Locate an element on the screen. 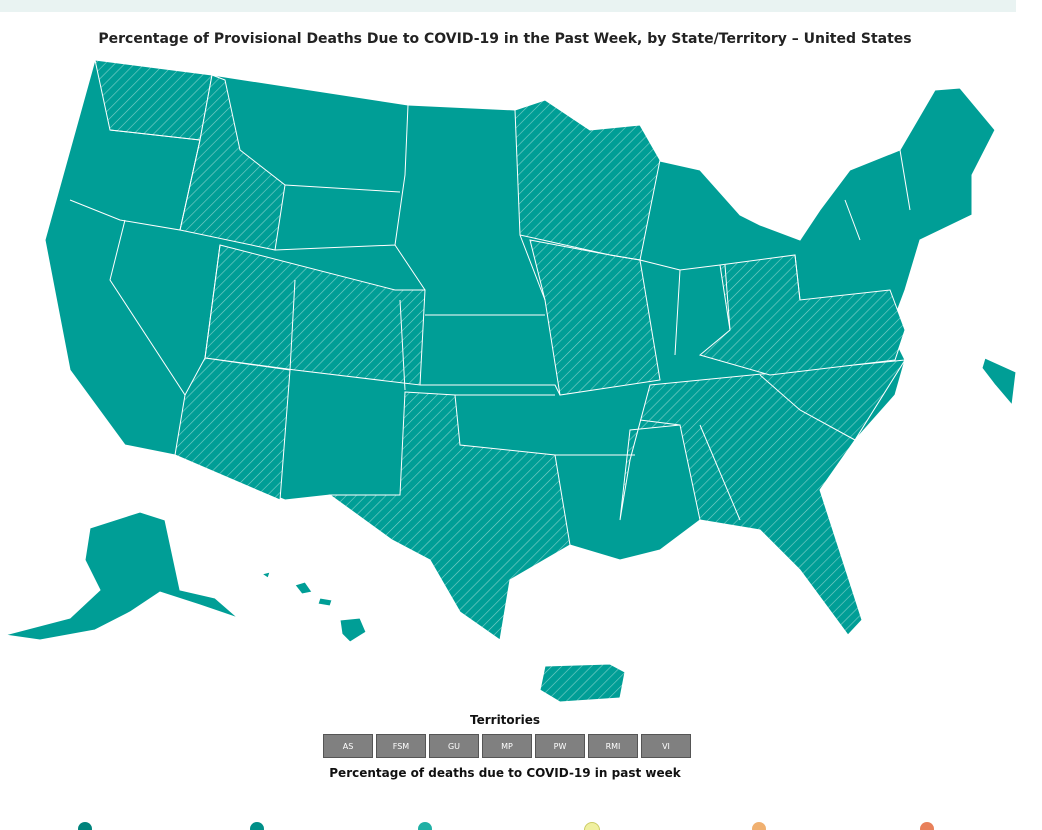 This screenshot has height=830, width=1042. territory-buttons: AS FSM GU MP PW RMI VI is located at coordinates (507, 746).